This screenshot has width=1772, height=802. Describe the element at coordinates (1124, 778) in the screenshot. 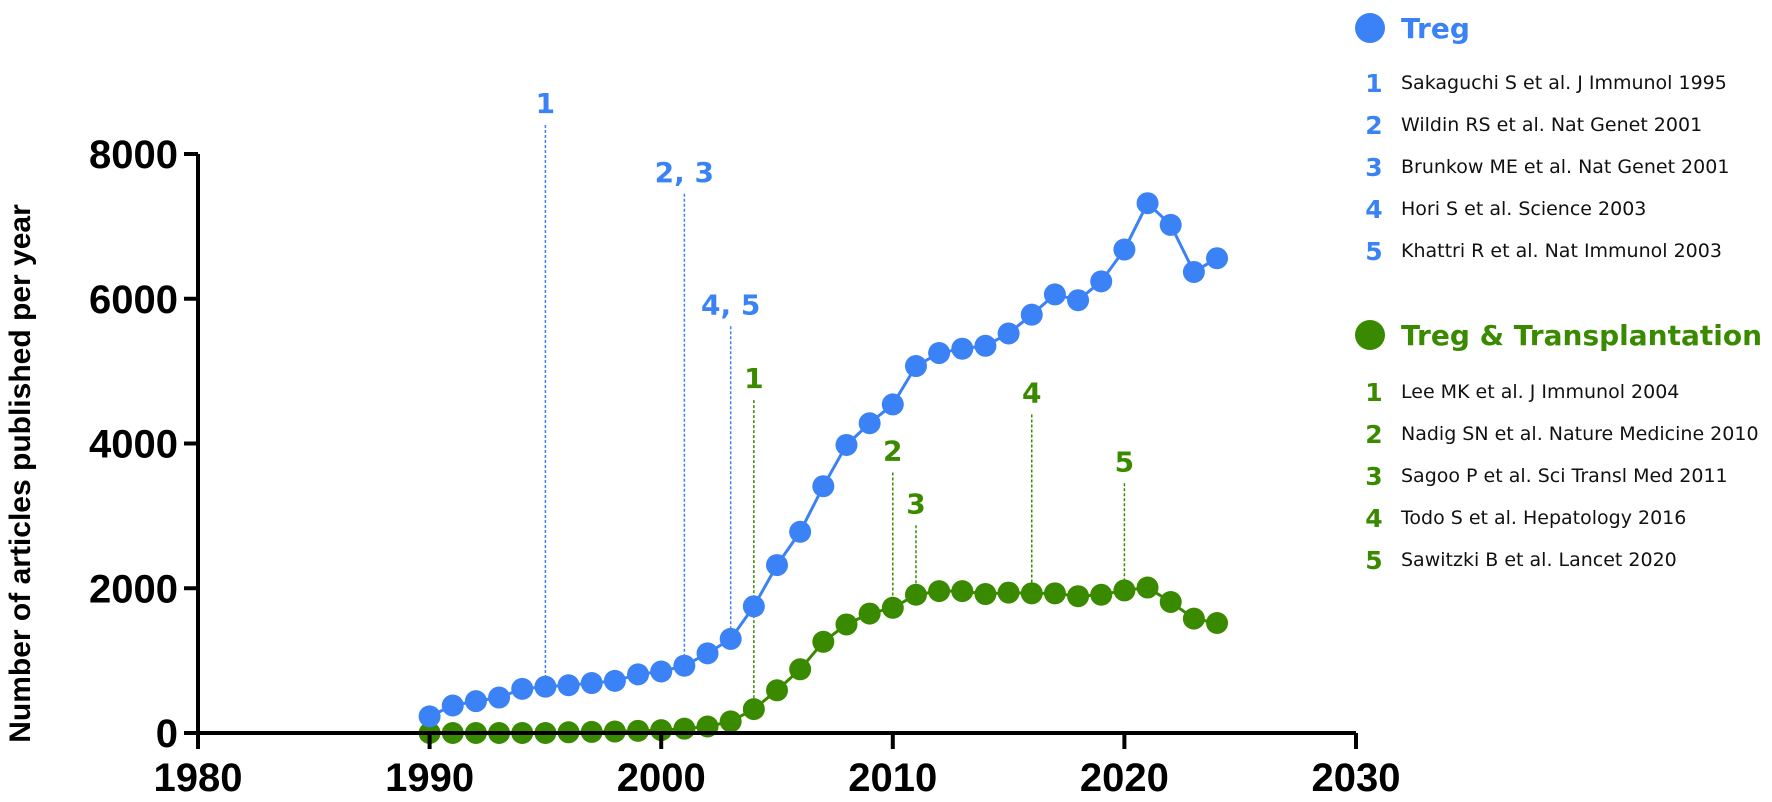

I see `x-tick-label: 2020` at that location.